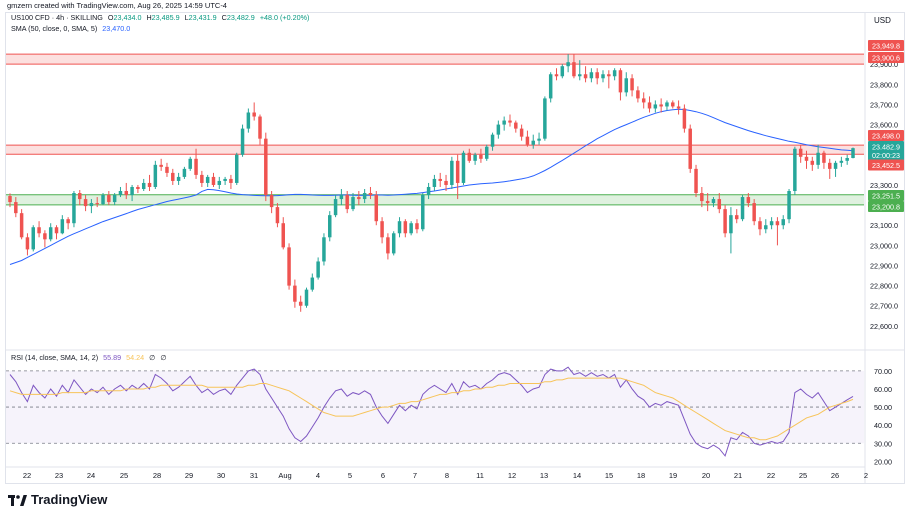 Image resolution: width=912 pixels, height=513 pixels. I want to click on time-tick-label: 8, so click(447, 475).